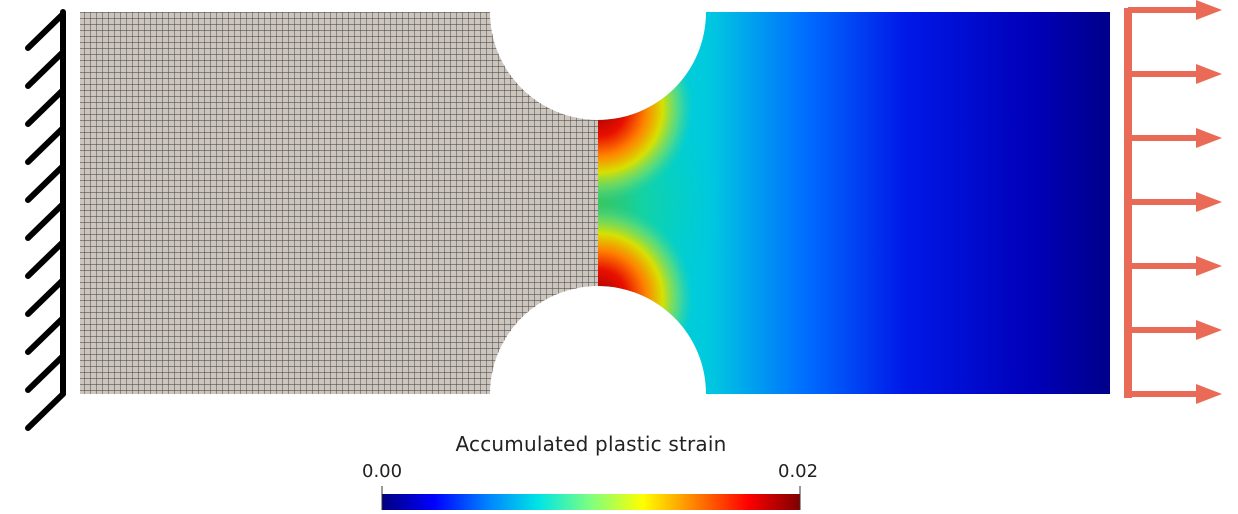 This screenshot has height=514, width=1238. I want to click on colorbar-title: Accumulated plastic strain, so click(591, 444).